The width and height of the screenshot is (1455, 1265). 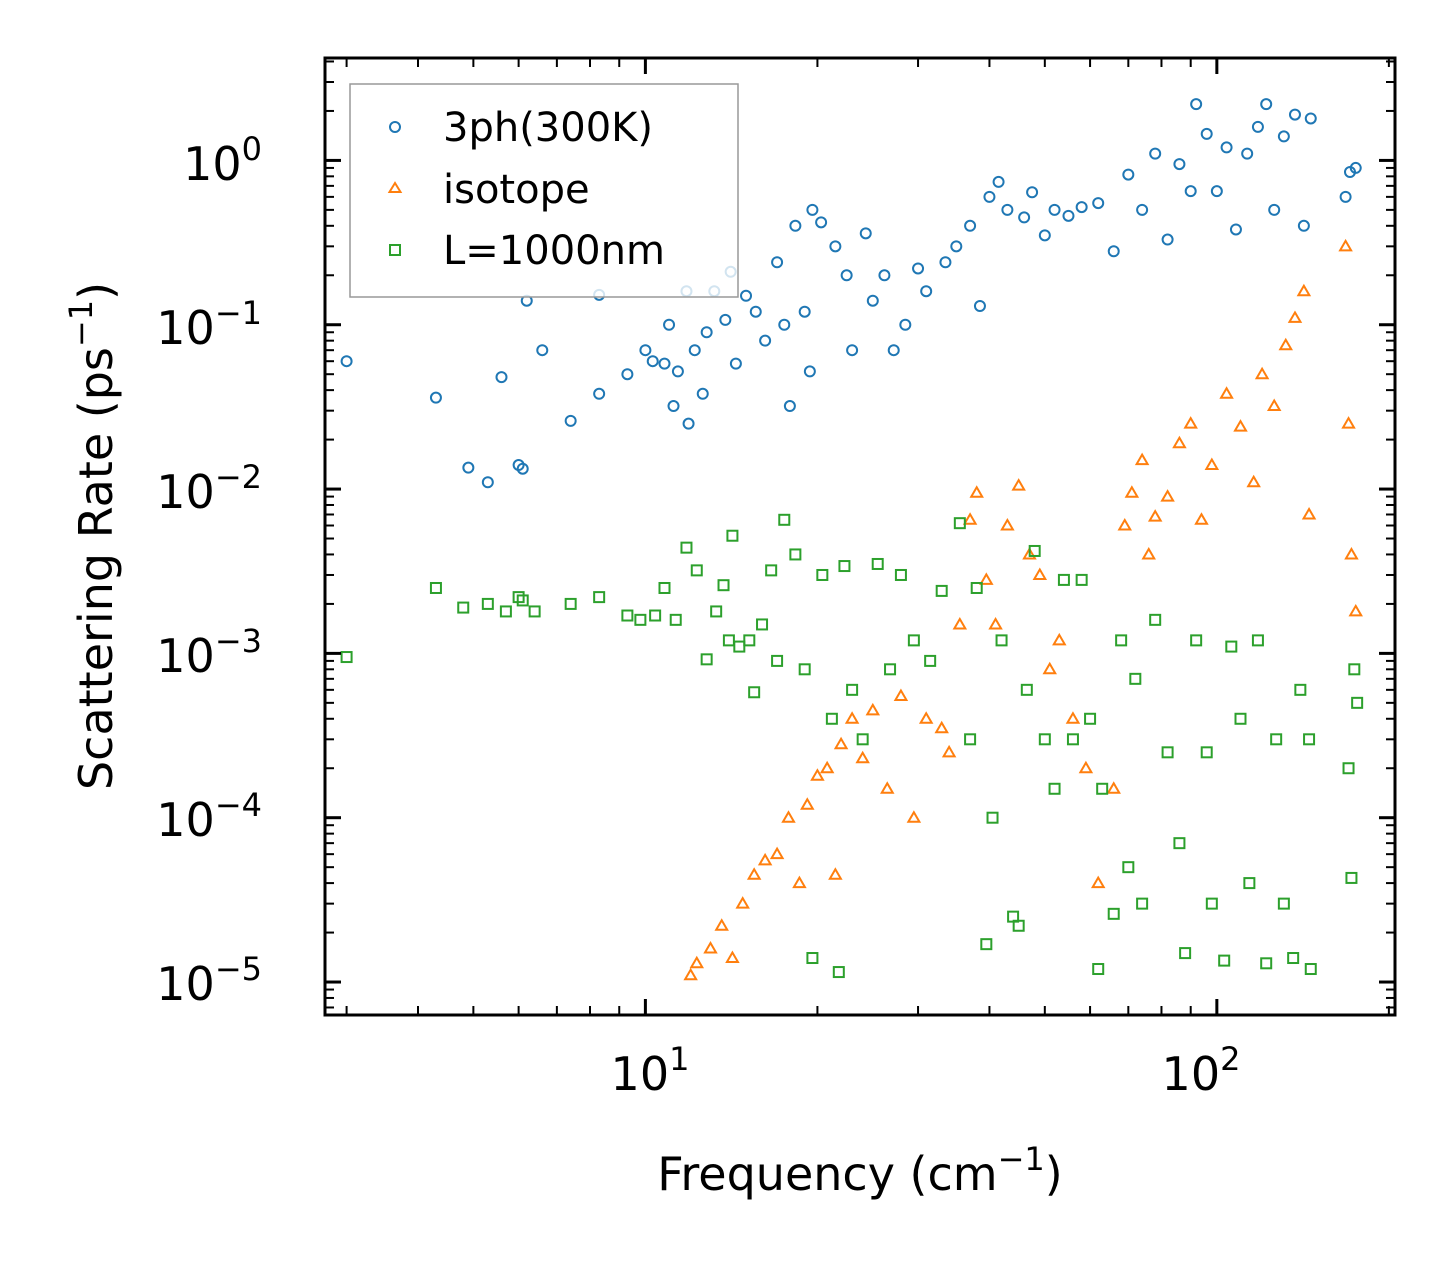 I want to click on x-axis-title: Frequency (cm−1), so click(x=859, y=1170).